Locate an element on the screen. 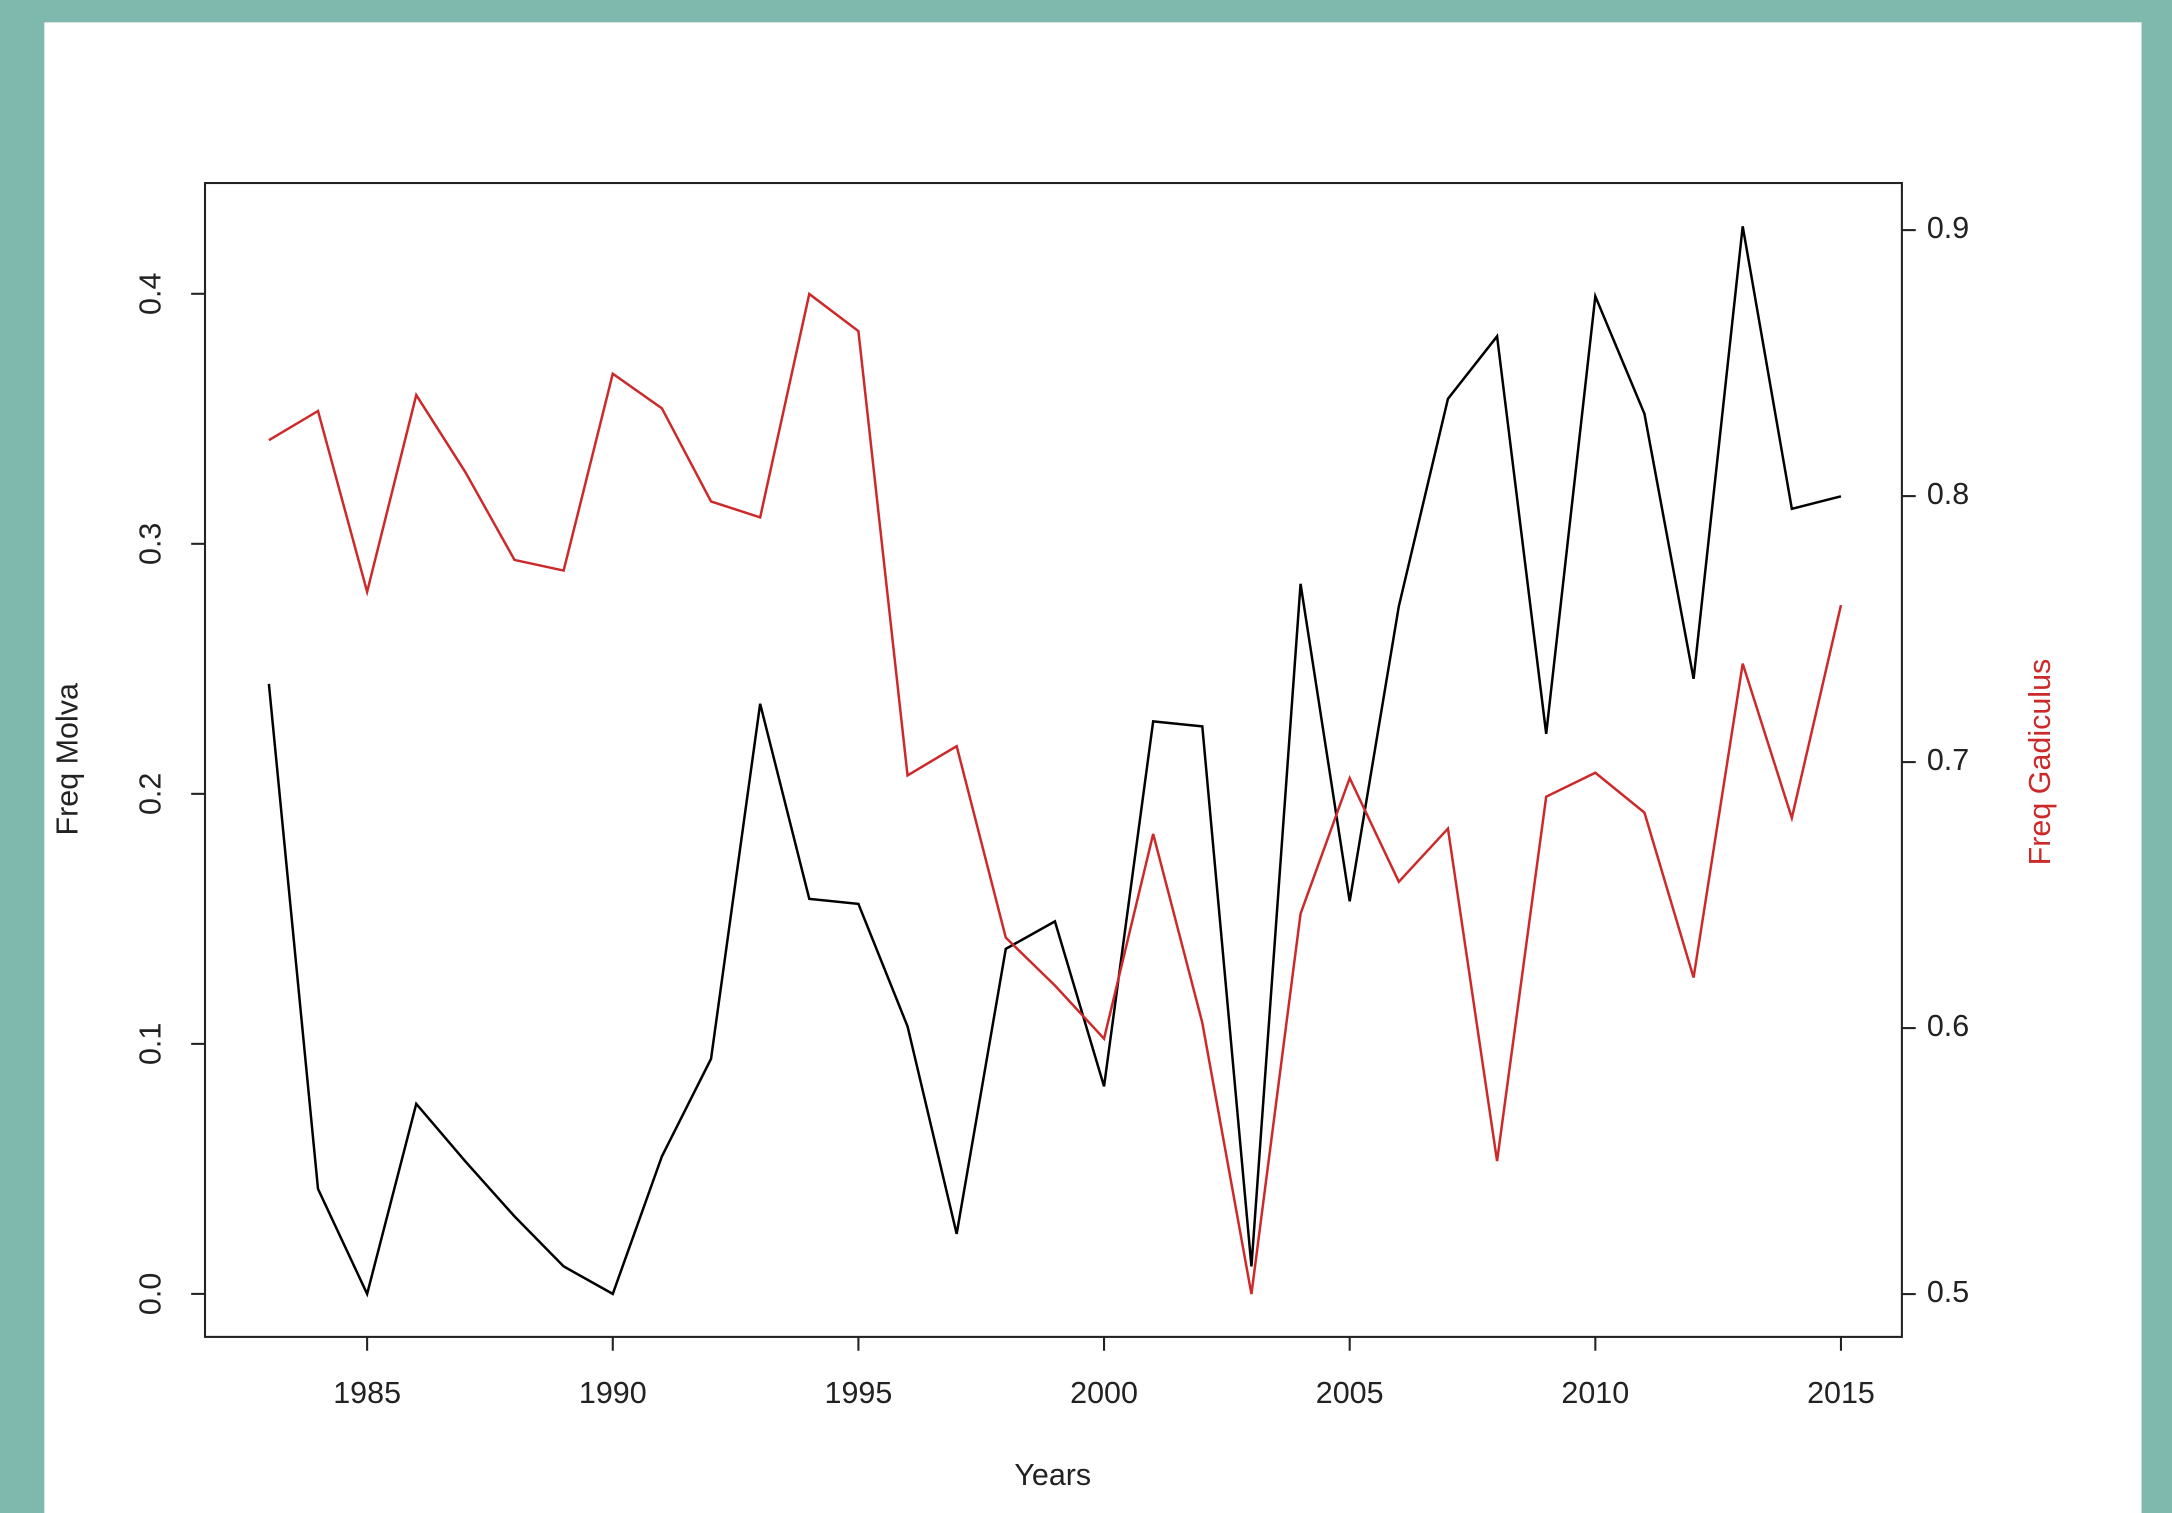  x-tick-label: 2005 is located at coordinates (1350, 1393).